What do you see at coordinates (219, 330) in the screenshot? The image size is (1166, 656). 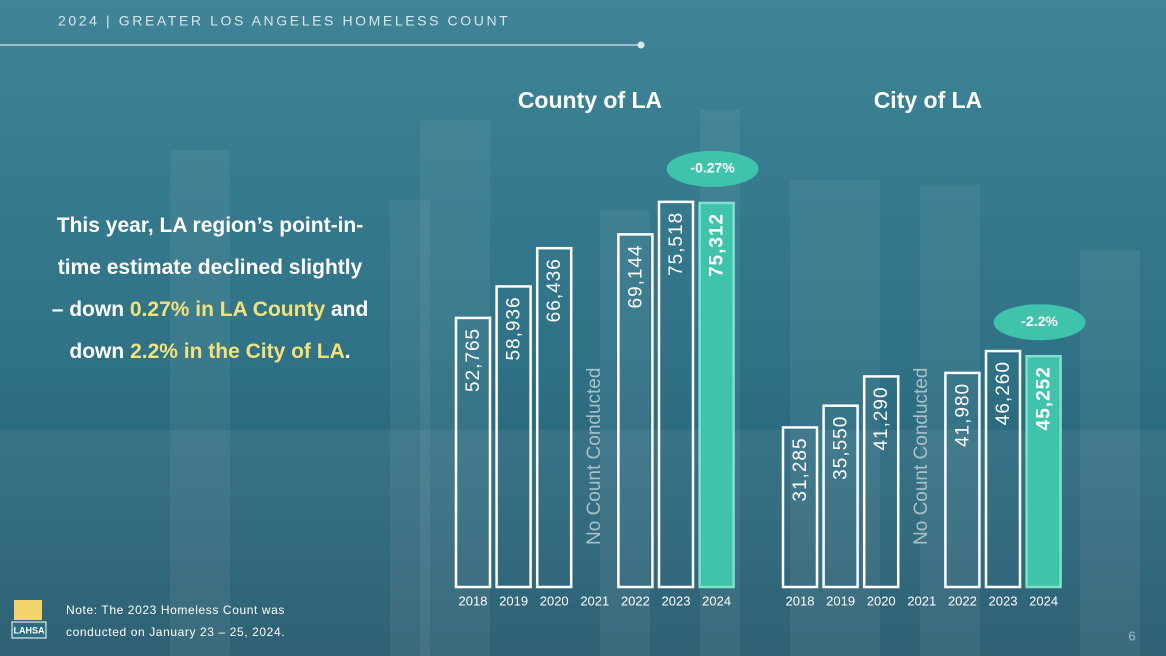 I see `summary-part: and down` at bounding box center [219, 330].